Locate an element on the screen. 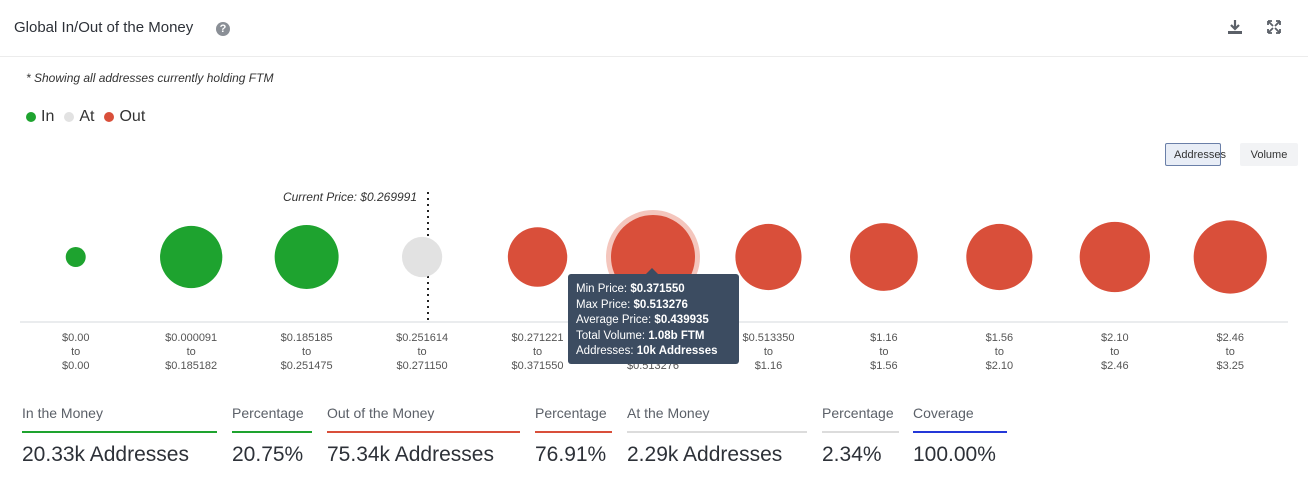  legend-item-at: At is located at coordinates (79, 117).